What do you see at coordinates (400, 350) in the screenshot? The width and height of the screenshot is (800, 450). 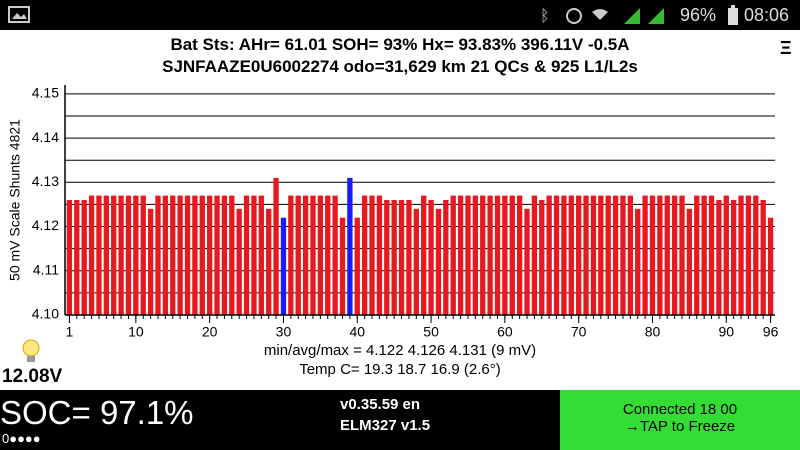 I see `cell-stats: min/avg/max = 4.122 4.126 4.131 (9 mV)` at bounding box center [400, 350].